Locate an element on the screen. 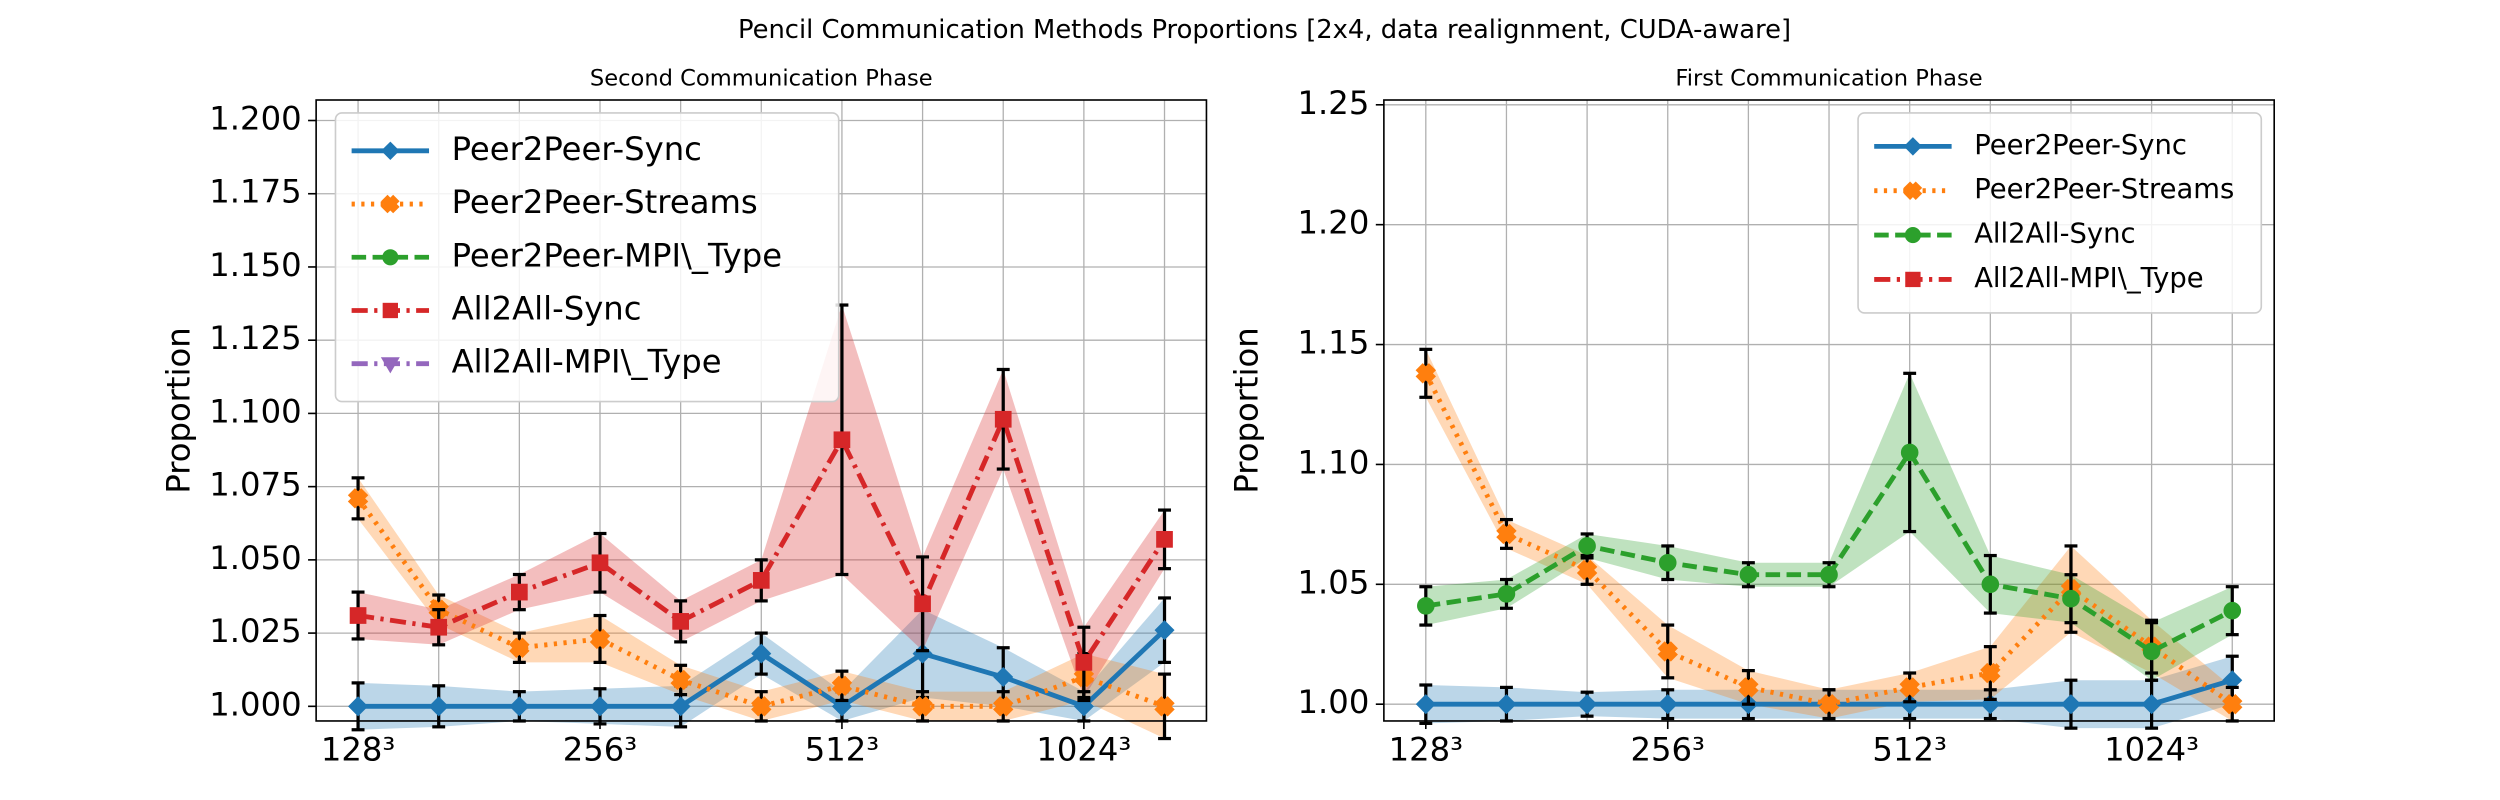  y-tick-label: 1.050 is located at coordinates (255, 558).